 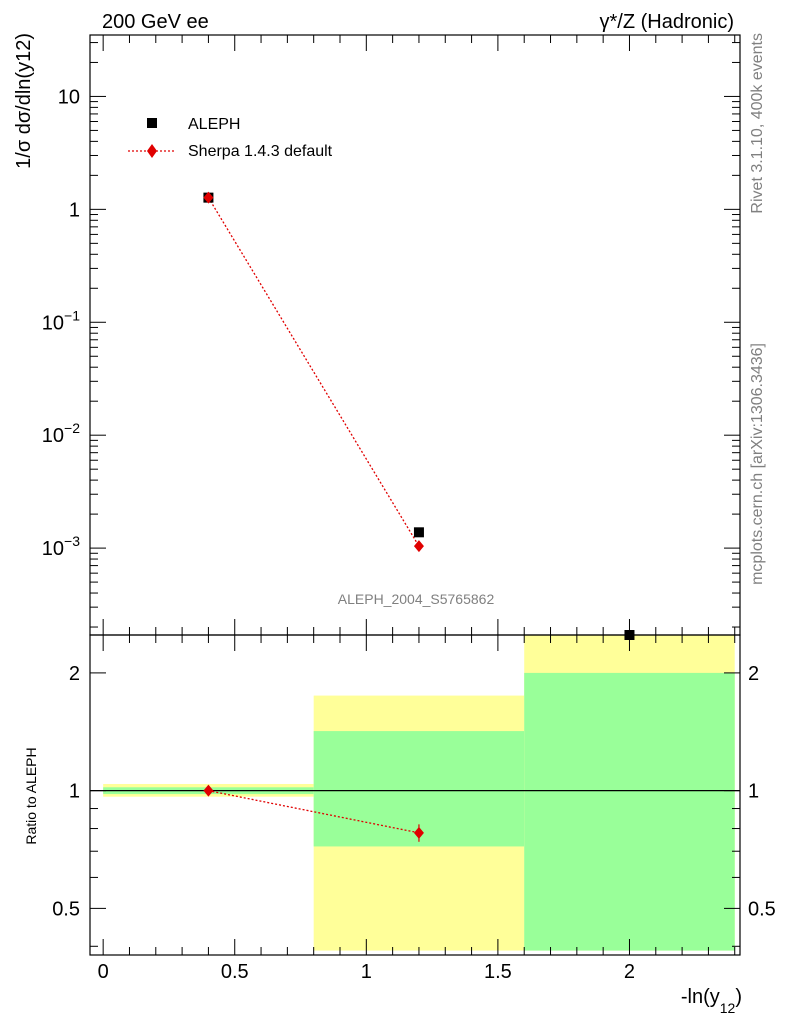 What do you see at coordinates (757, 123) in the screenshot?
I see `rivet-label: Rivet 3.1.10, 400k events` at bounding box center [757, 123].